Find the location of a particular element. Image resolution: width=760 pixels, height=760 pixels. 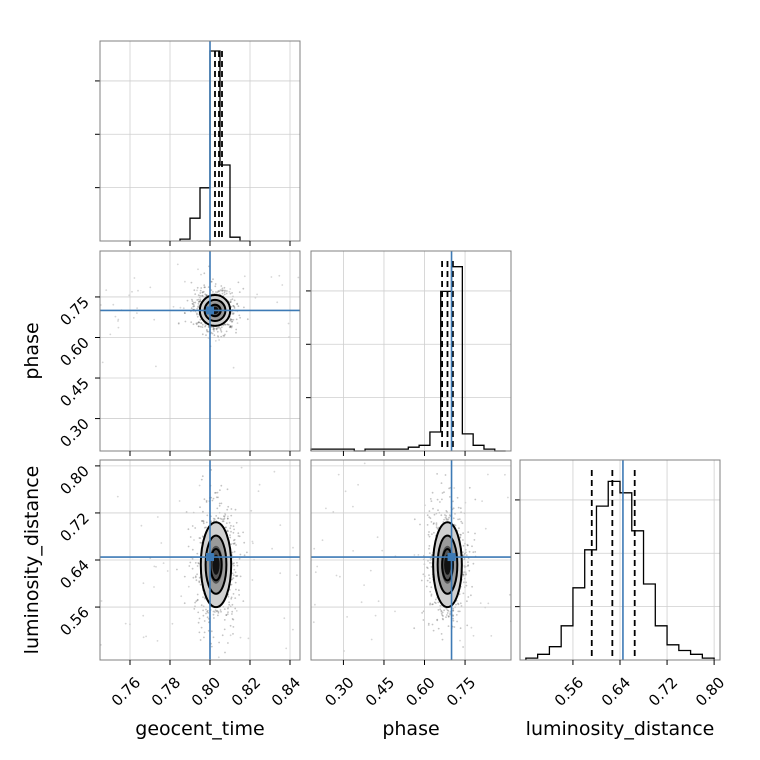

tick-label-luminosity_distance: 0.64 is located at coordinates (74, 574).